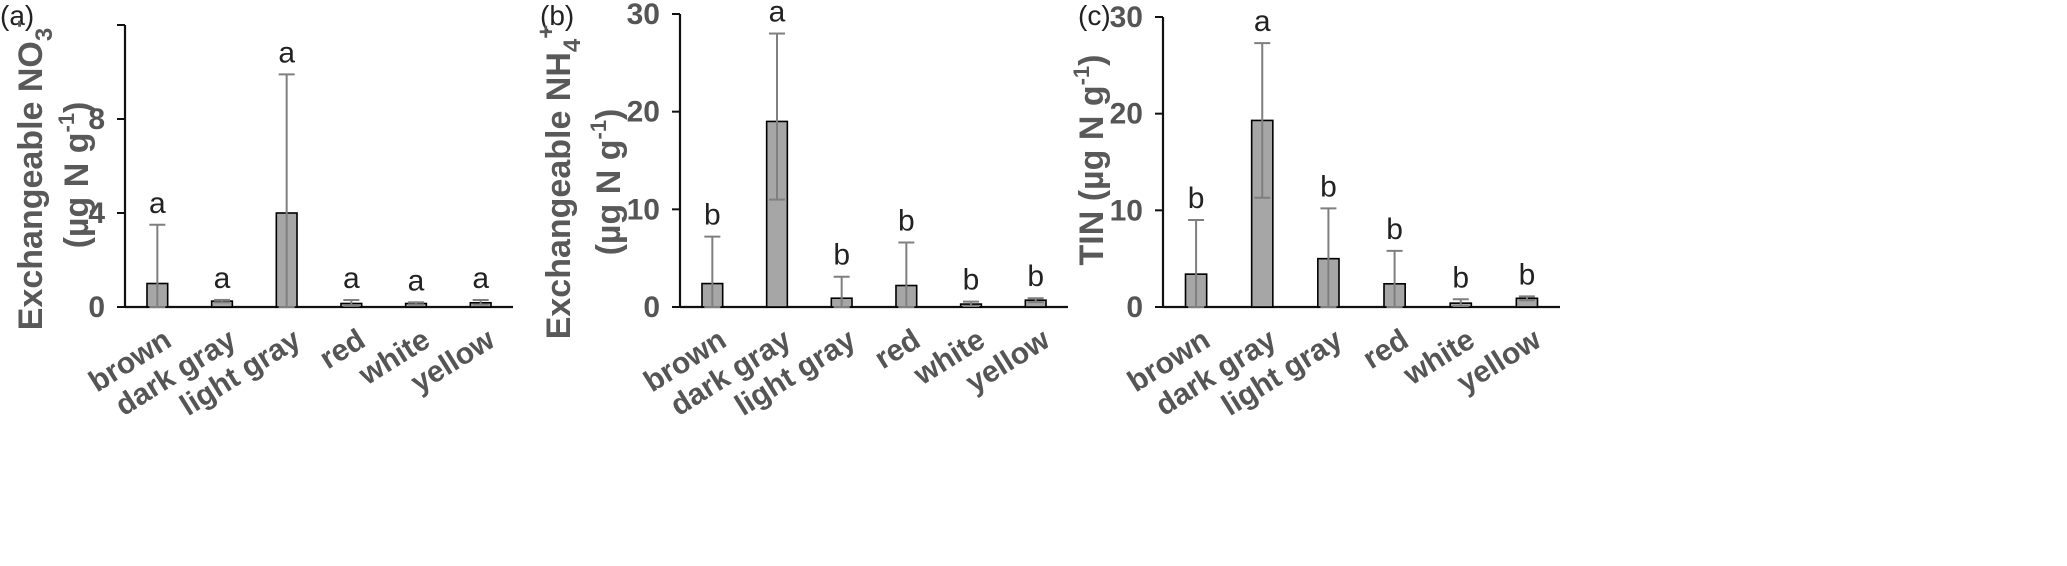  I want to click on y-axis-title: TIN (µg N g-1), so click(1090, 159).